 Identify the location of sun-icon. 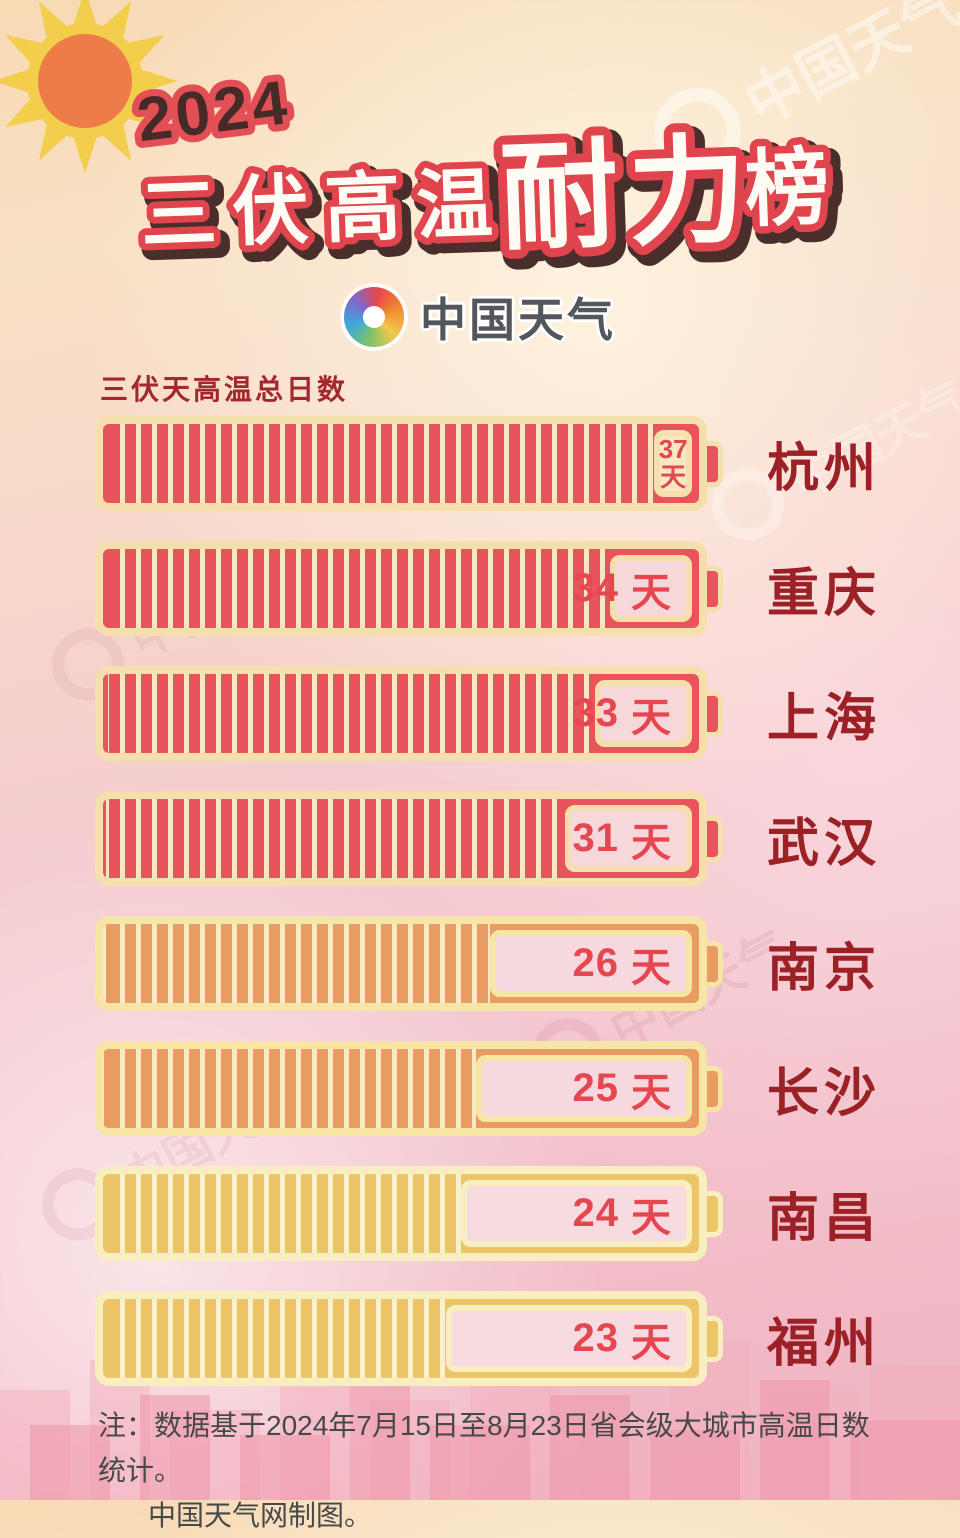
(88, 86).